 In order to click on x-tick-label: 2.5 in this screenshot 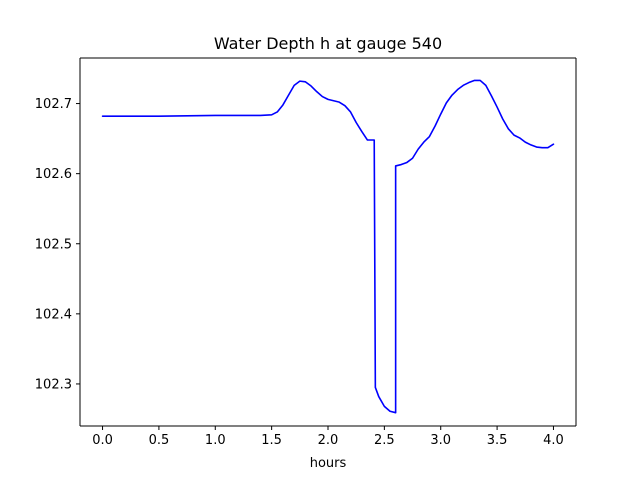, I will do `click(384, 440)`.